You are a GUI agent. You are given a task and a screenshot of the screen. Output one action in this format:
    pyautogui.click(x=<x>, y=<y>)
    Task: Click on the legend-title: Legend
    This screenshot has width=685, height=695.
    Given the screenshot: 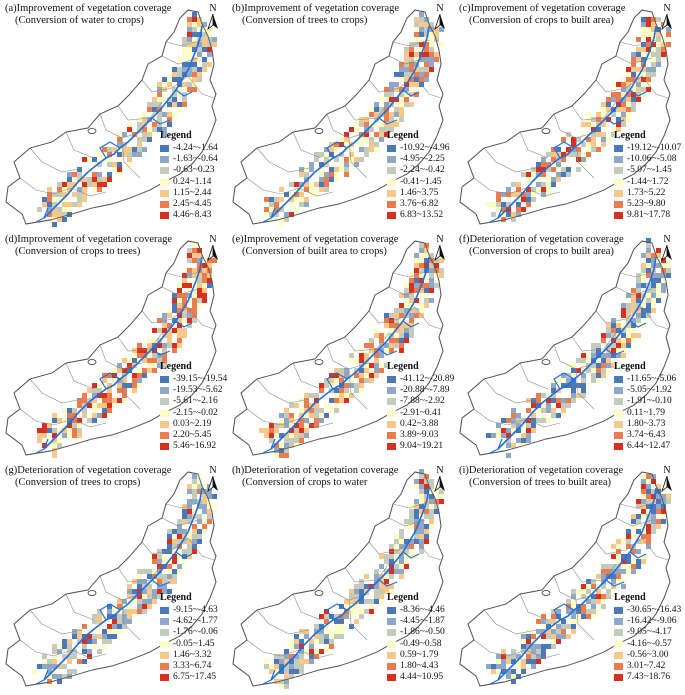 What is the action you would take?
    pyautogui.click(x=176, y=135)
    